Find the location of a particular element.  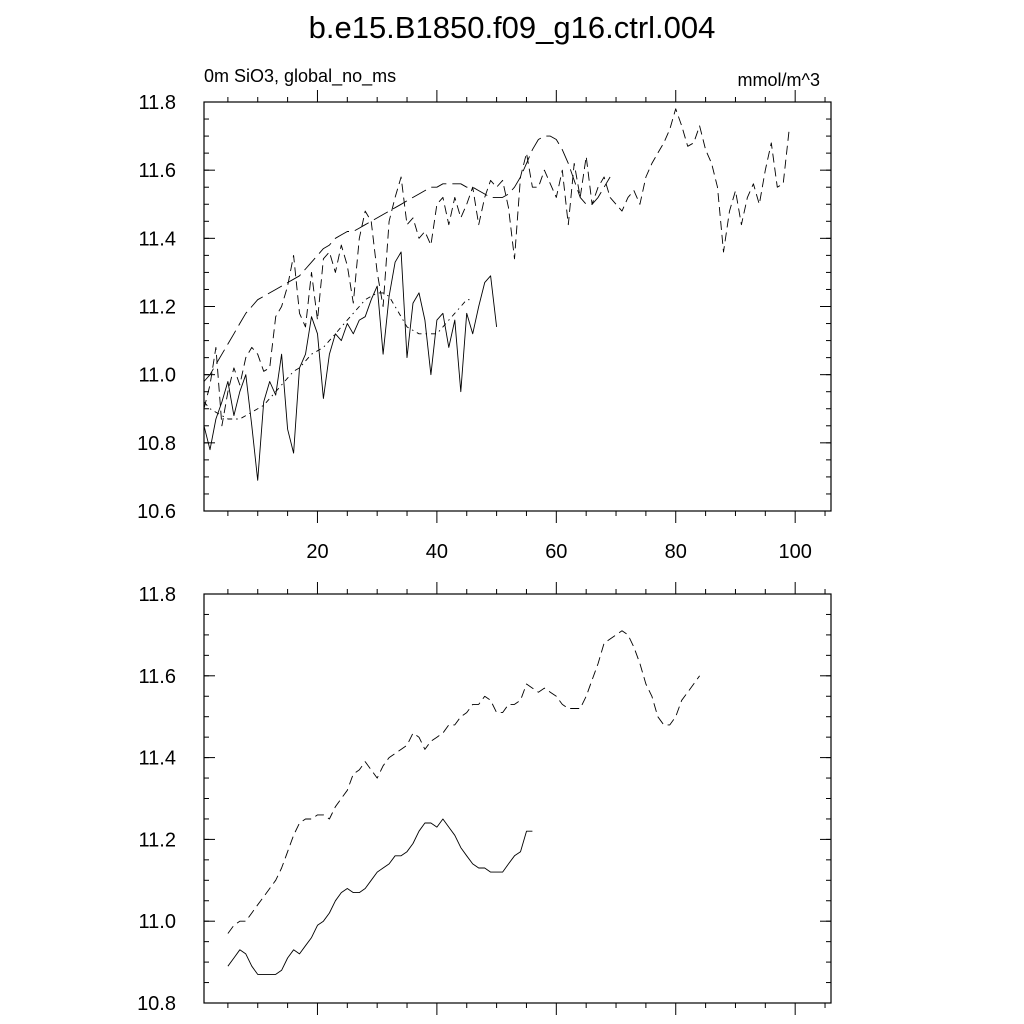

series-line-dash-dot is located at coordinates (338, 356).